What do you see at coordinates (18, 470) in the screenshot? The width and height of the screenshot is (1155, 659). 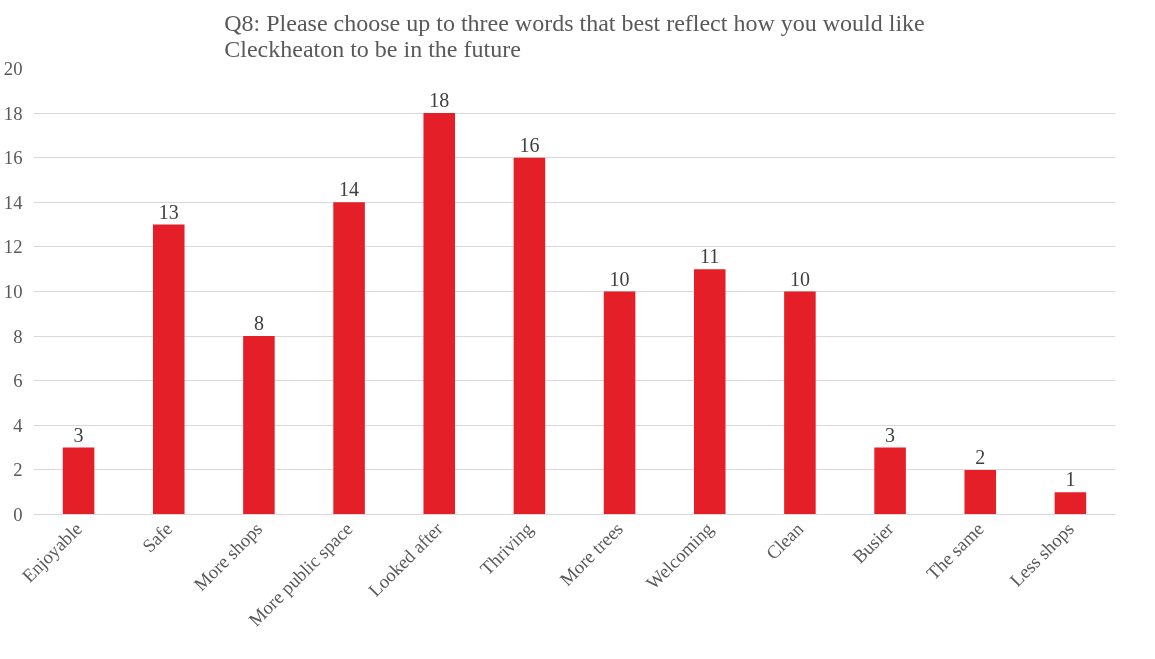 I see `y-tick-label: 2` at bounding box center [18, 470].